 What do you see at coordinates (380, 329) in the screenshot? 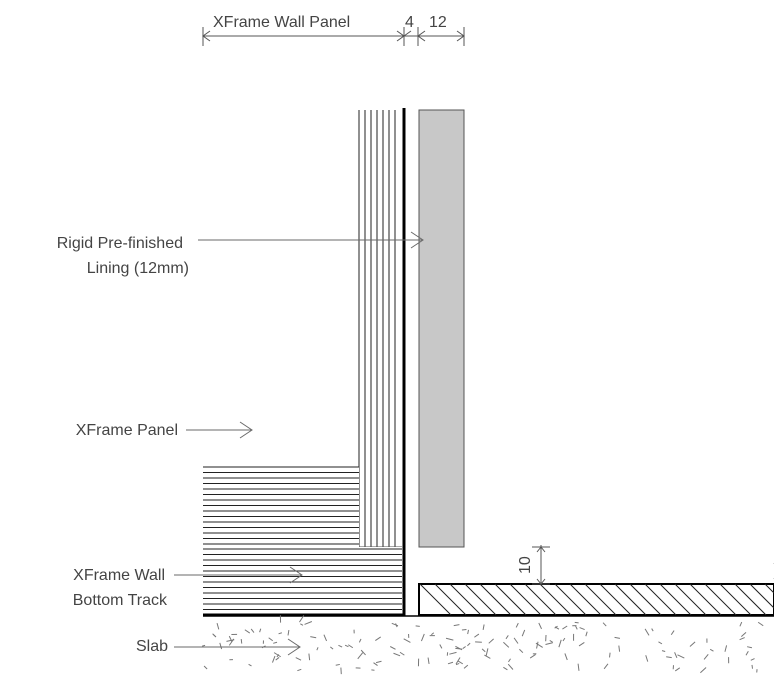
I see `xframe-panel-vertical` at bounding box center [380, 329].